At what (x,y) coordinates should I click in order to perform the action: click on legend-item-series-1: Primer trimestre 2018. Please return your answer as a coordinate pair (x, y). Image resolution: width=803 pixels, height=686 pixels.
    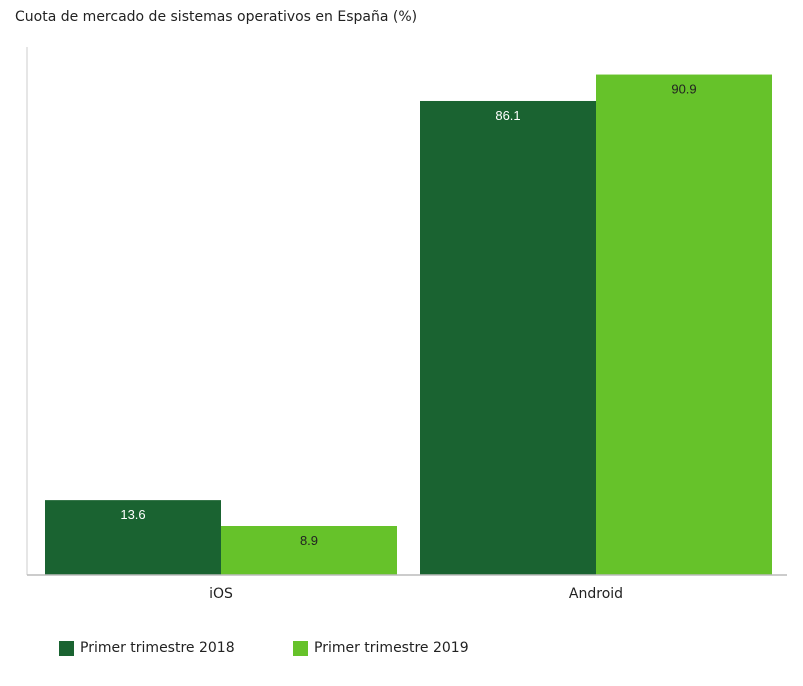
    Looking at the image, I should click on (147, 648).